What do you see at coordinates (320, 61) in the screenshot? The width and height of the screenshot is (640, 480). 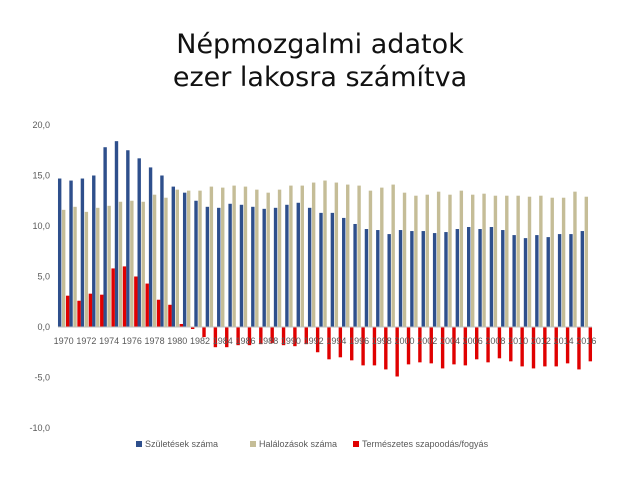 I see `chart-title: Népmozgalmi adatok ezer lakosra számítva` at bounding box center [320, 61].